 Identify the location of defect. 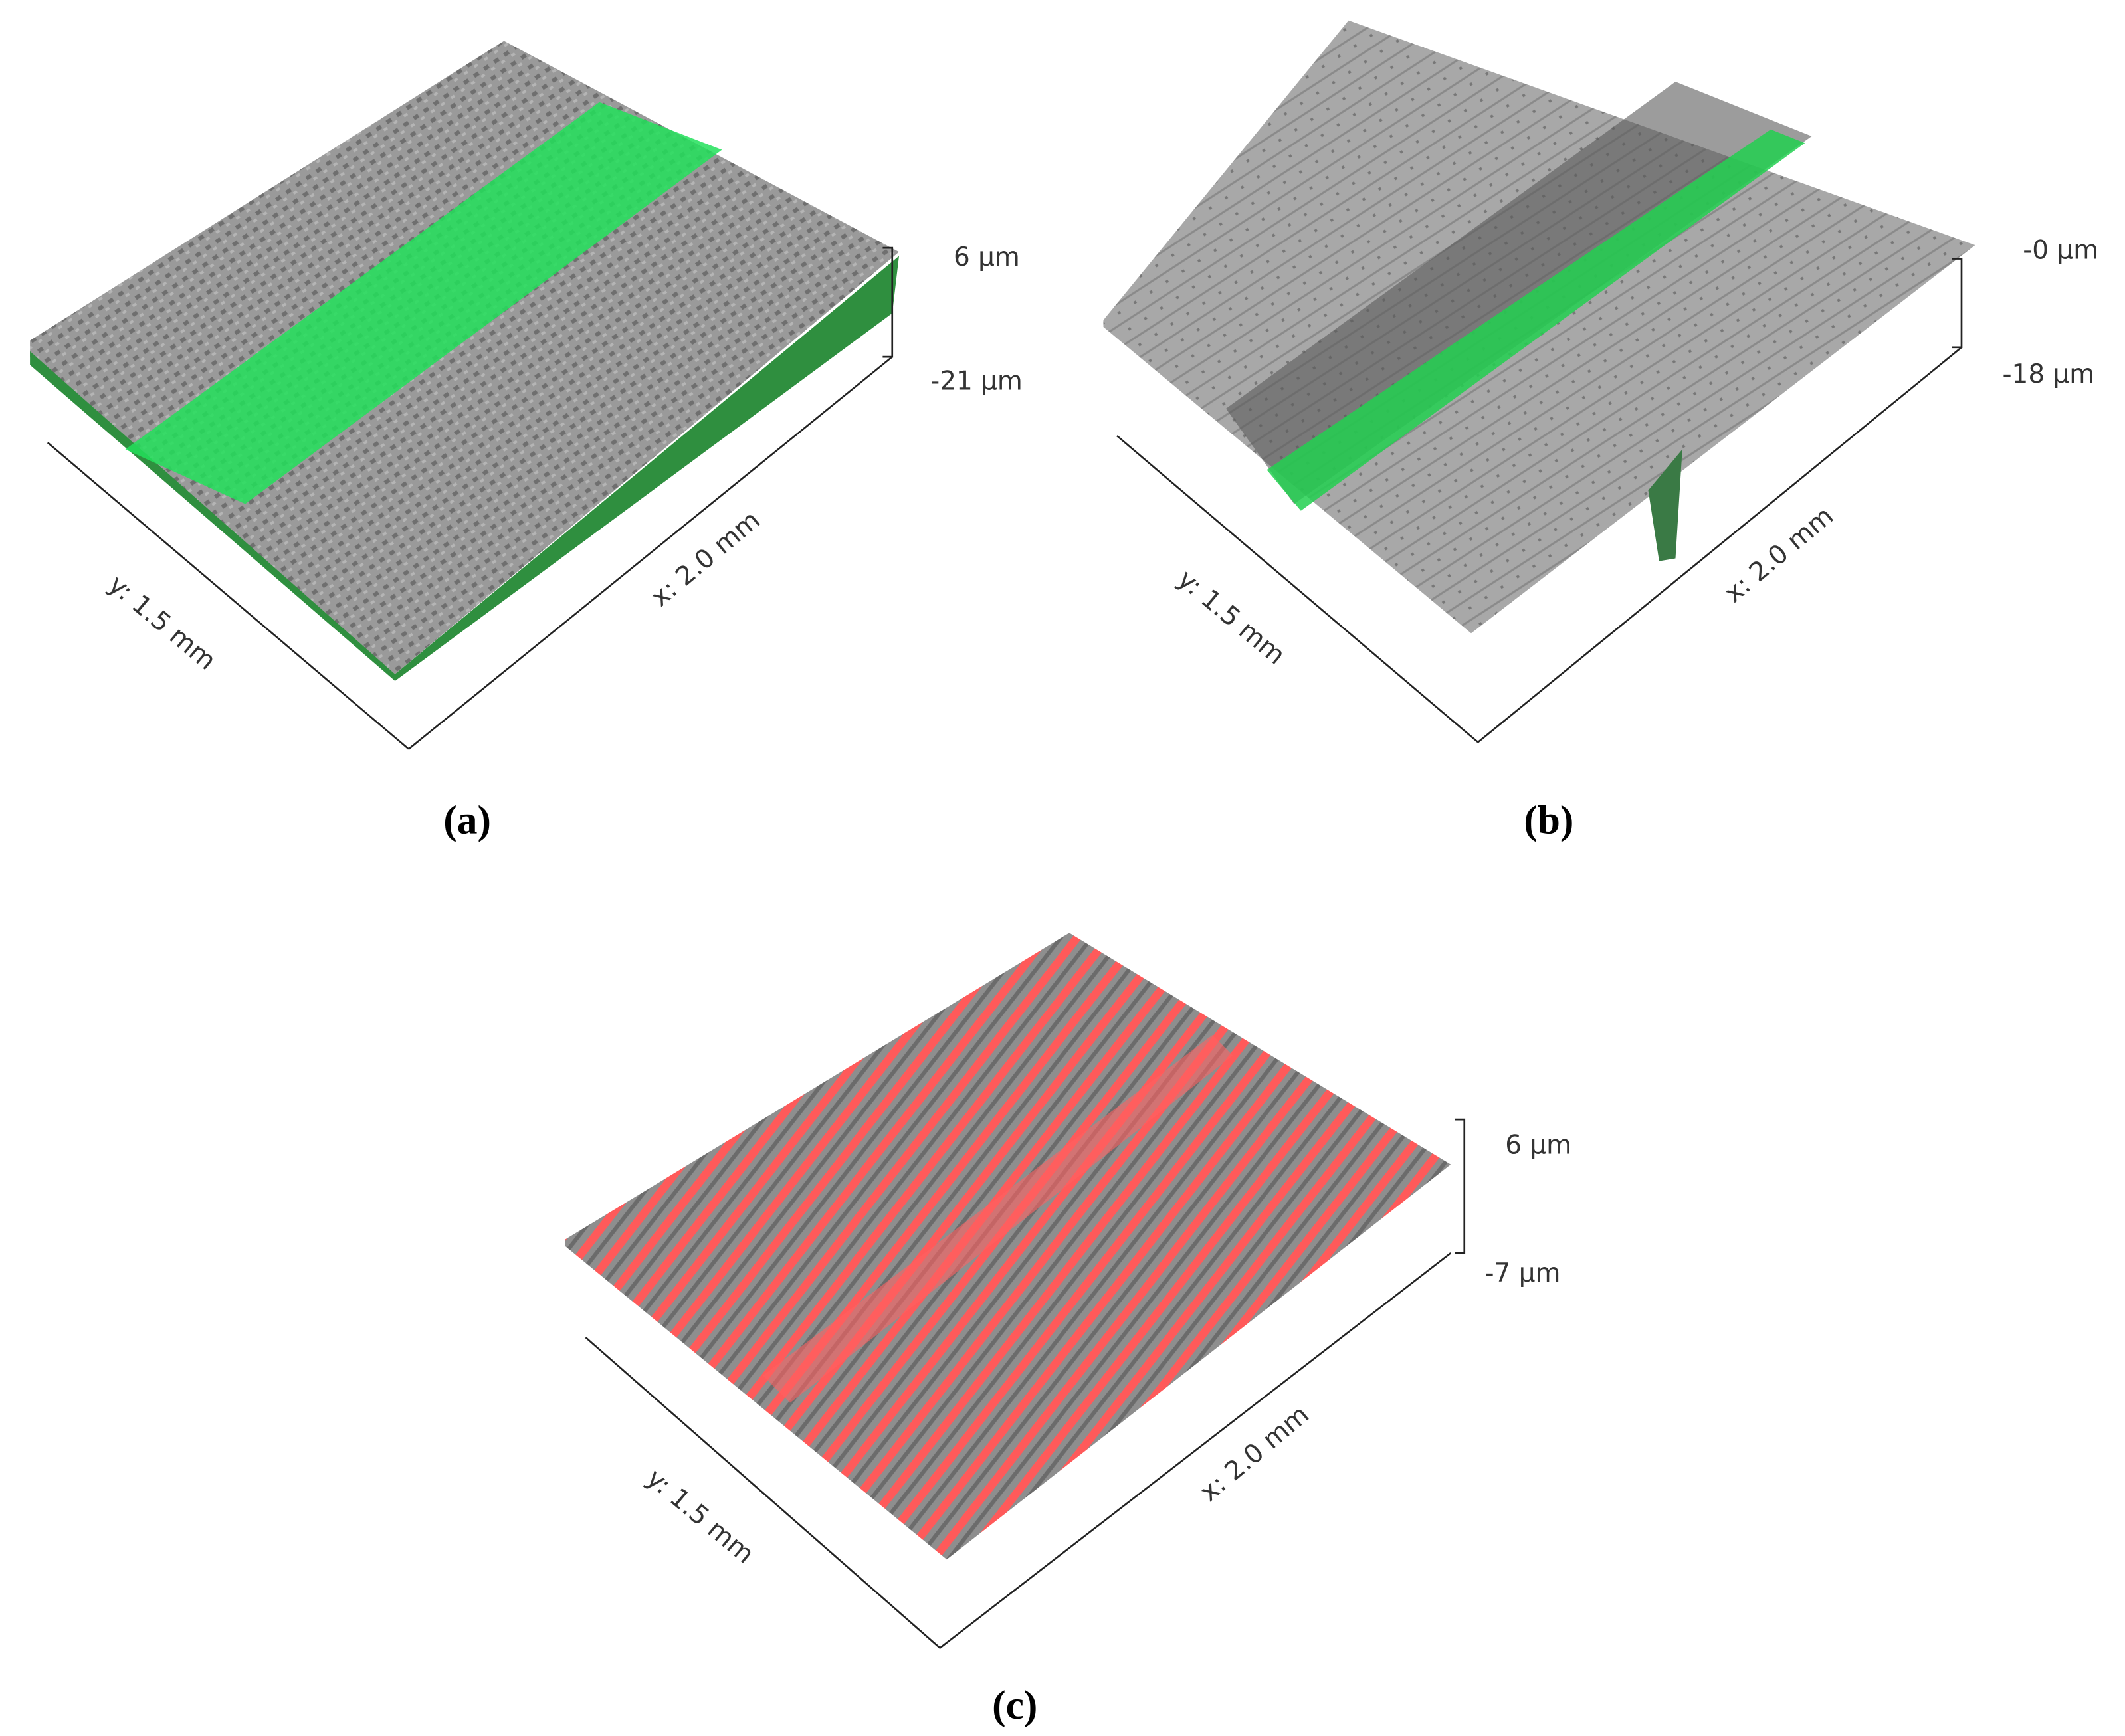
(1665, 505).